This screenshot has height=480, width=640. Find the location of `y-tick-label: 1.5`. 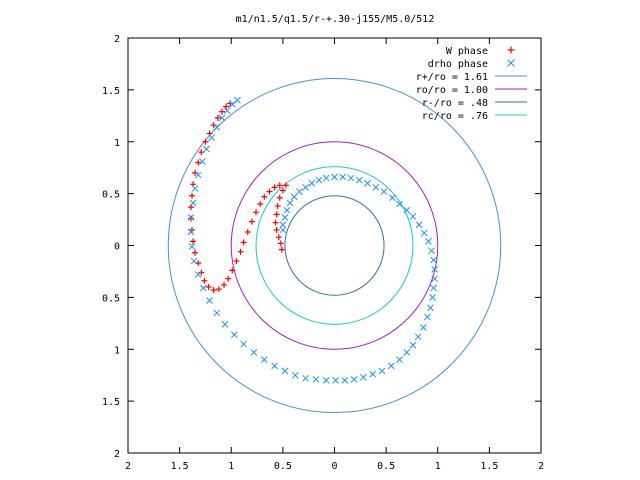

y-tick-label: 1.5 is located at coordinates (111, 91).